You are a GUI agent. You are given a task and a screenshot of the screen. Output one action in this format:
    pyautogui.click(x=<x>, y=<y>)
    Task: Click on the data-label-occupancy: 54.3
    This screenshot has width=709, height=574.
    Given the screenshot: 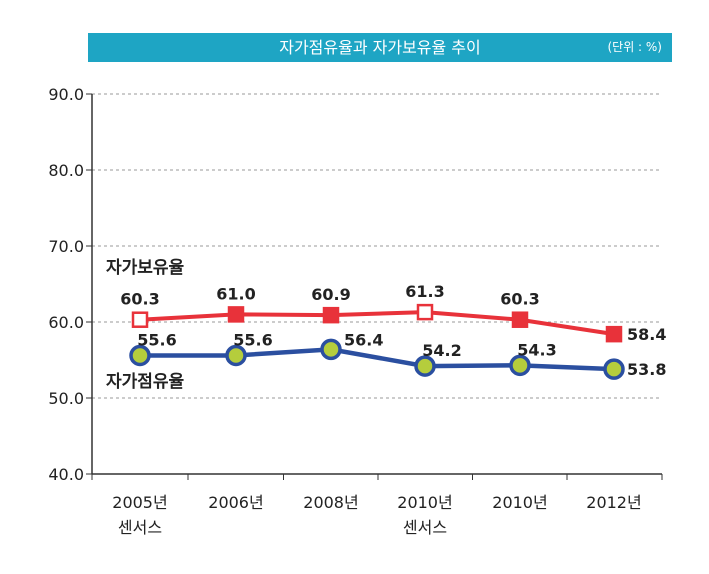 What is the action you would take?
    pyautogui.click(x=536, y=349)
    